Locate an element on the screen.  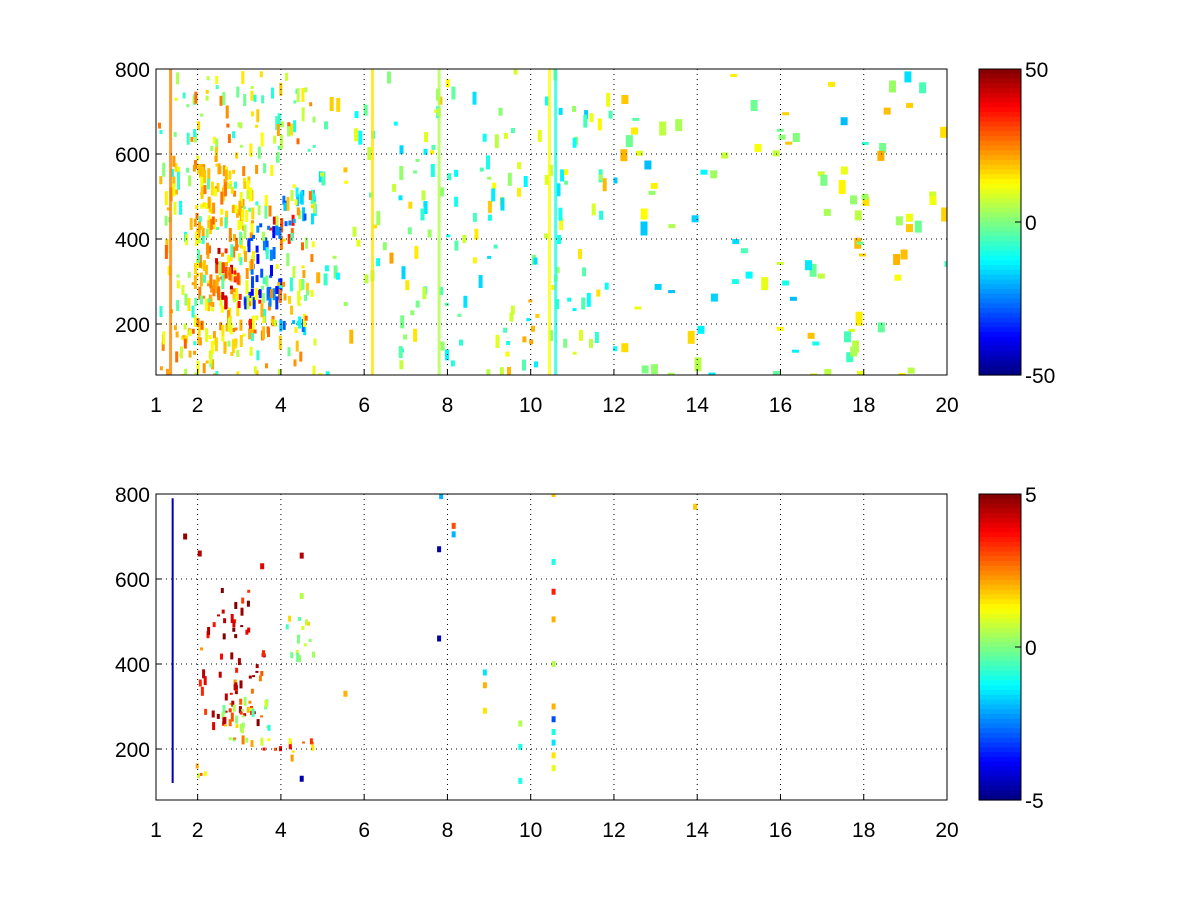
top-x-axis: 1 2 4 6 8 10 12 14 16 18 20 is located at coordinates (554, 393).